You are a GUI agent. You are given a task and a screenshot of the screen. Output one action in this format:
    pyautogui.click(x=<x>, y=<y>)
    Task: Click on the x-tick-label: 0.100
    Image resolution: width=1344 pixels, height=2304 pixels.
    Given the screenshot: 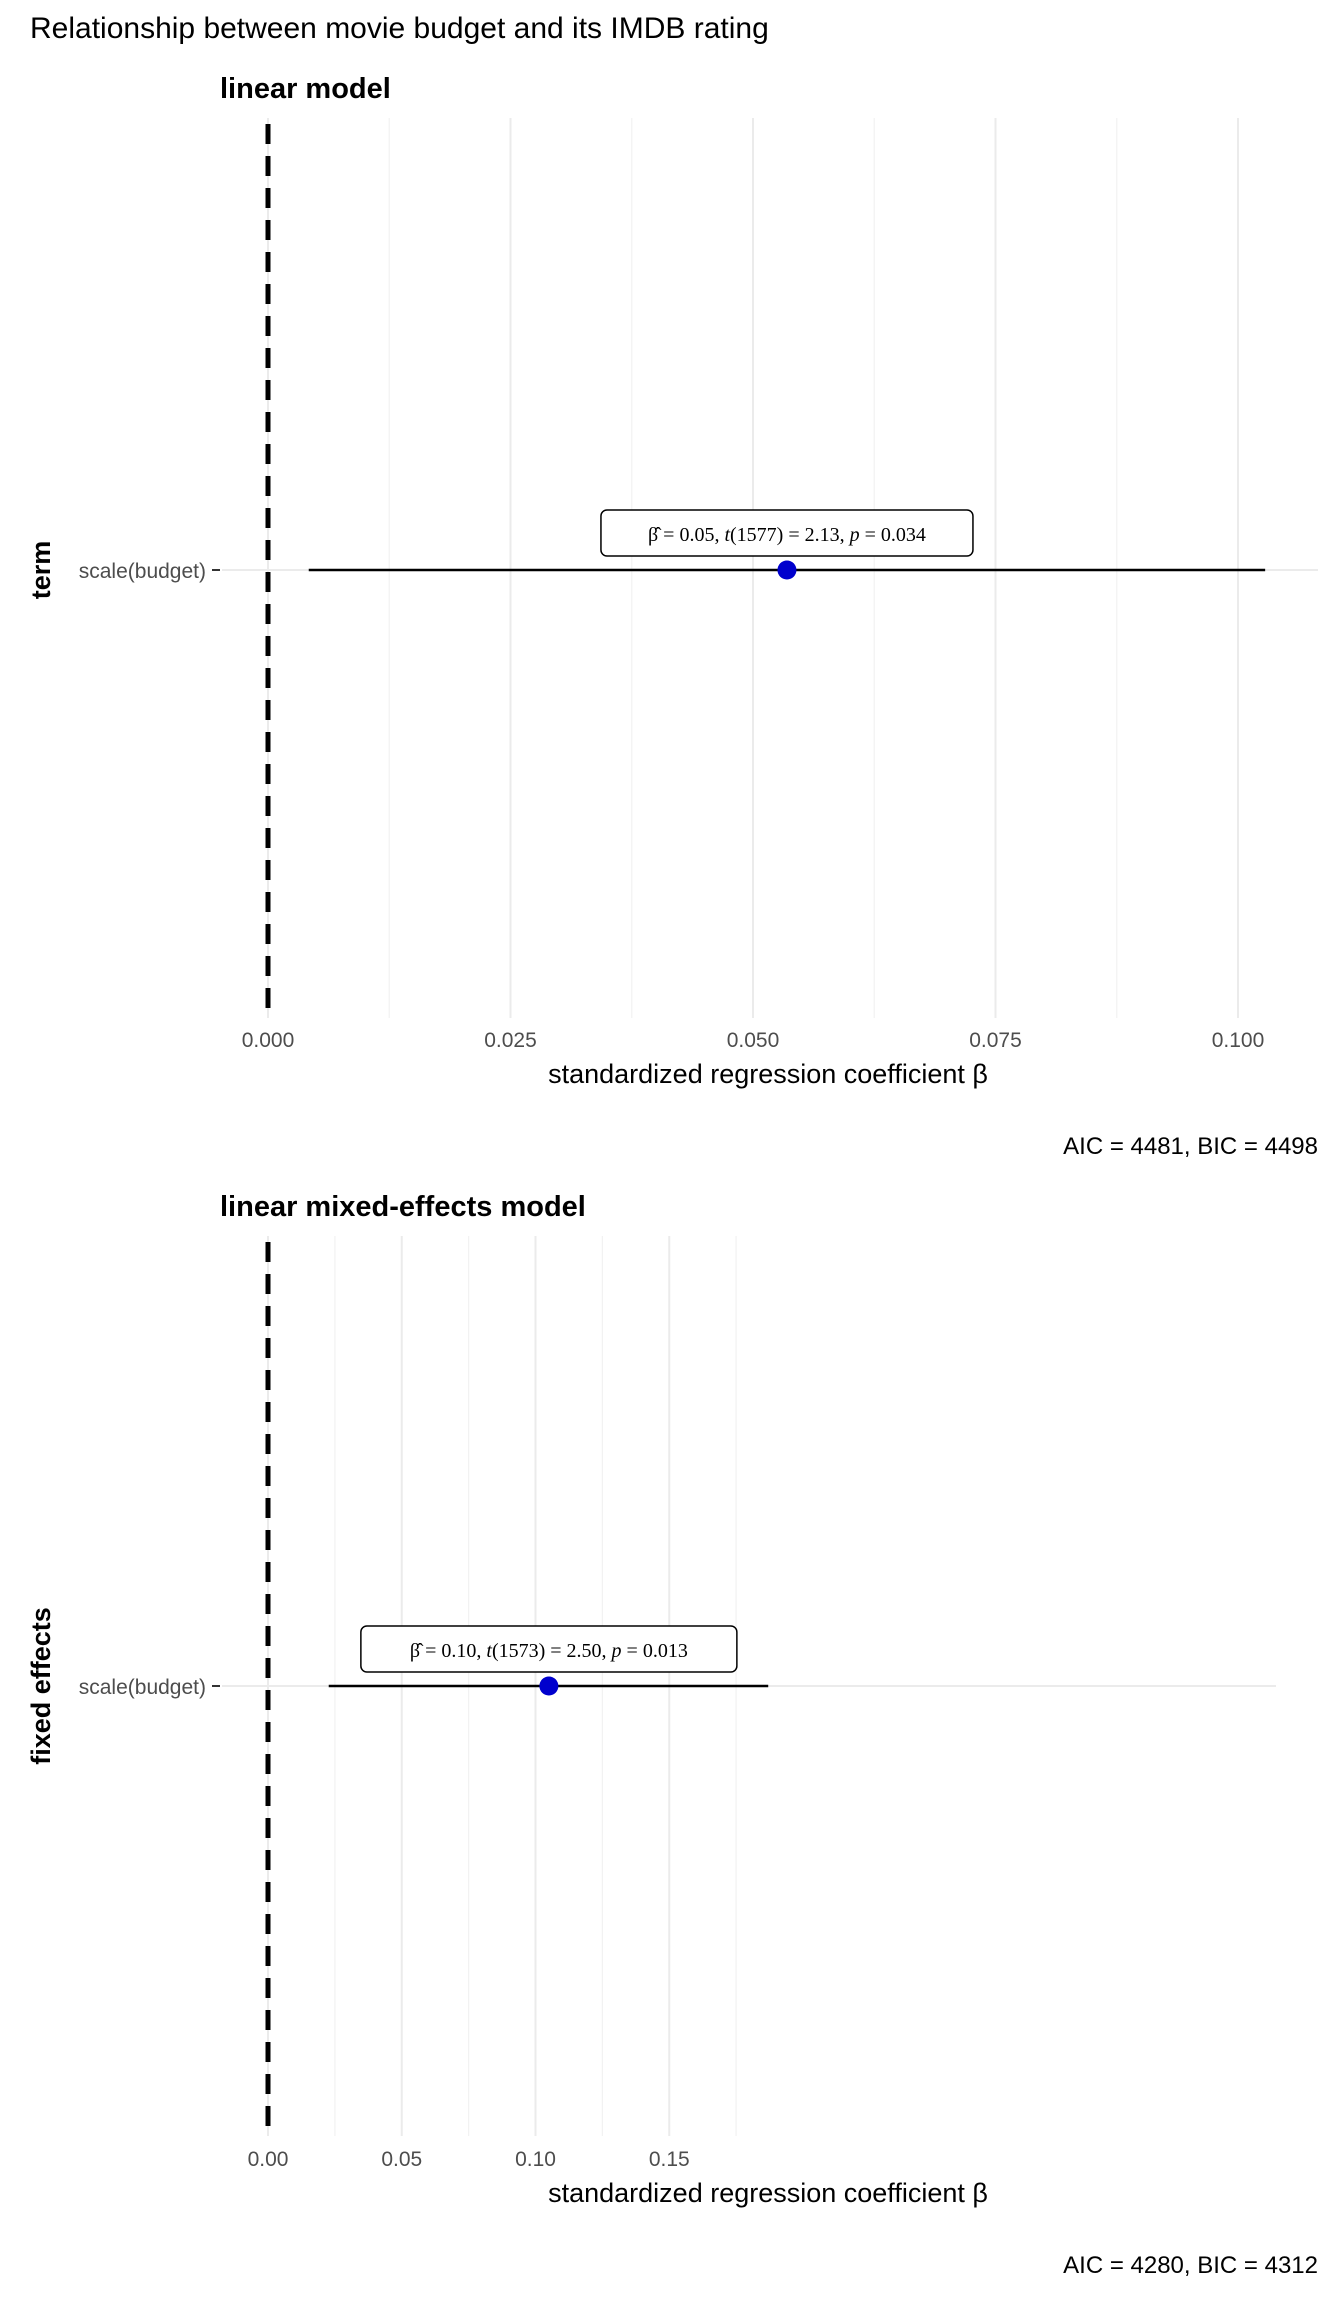 What is the action you would take?
    pyautogui.click(x=1238, y=1040)
    